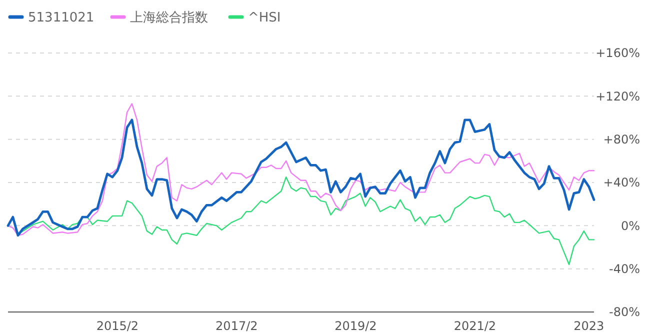 The width and height of the screenshot is (652, 335). What do you see at coordinates (624, 269) in the screenshot?
I see `y-tick-label: -40%` at bounding box center [624, 269].